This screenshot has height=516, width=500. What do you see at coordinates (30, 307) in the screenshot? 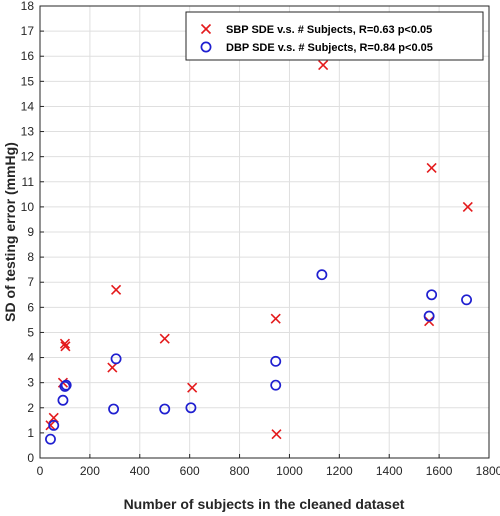
I see `y-tick-label: 6` at bounding box center [30, 307].